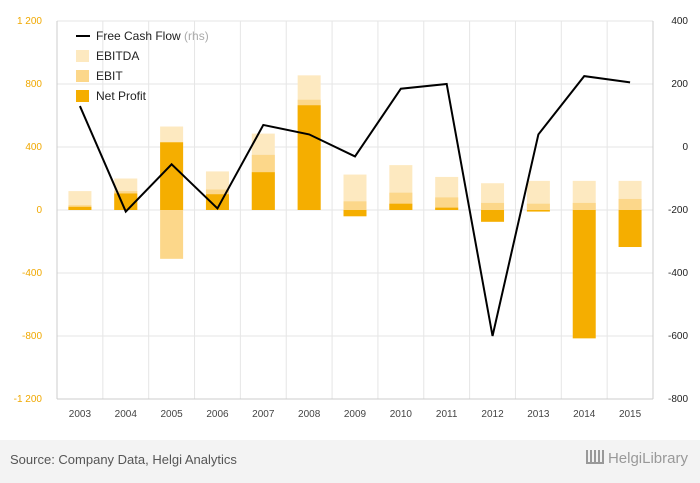  Describe the element at coordinates (309, 157) in the screenshot. I see `bar-net-profit-2008` at that location.